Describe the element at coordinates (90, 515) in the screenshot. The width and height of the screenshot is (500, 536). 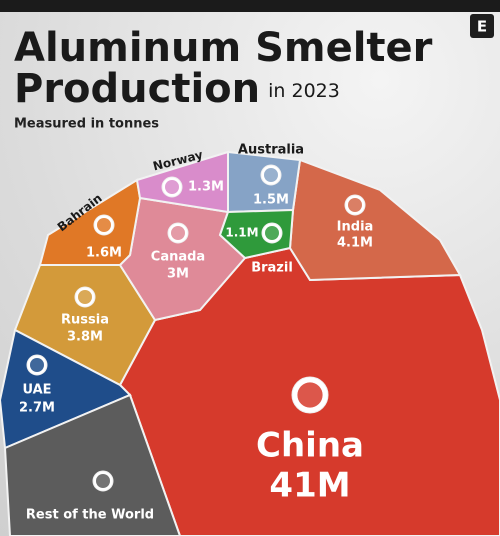
I see `category-label: Rest of the World` at that location.